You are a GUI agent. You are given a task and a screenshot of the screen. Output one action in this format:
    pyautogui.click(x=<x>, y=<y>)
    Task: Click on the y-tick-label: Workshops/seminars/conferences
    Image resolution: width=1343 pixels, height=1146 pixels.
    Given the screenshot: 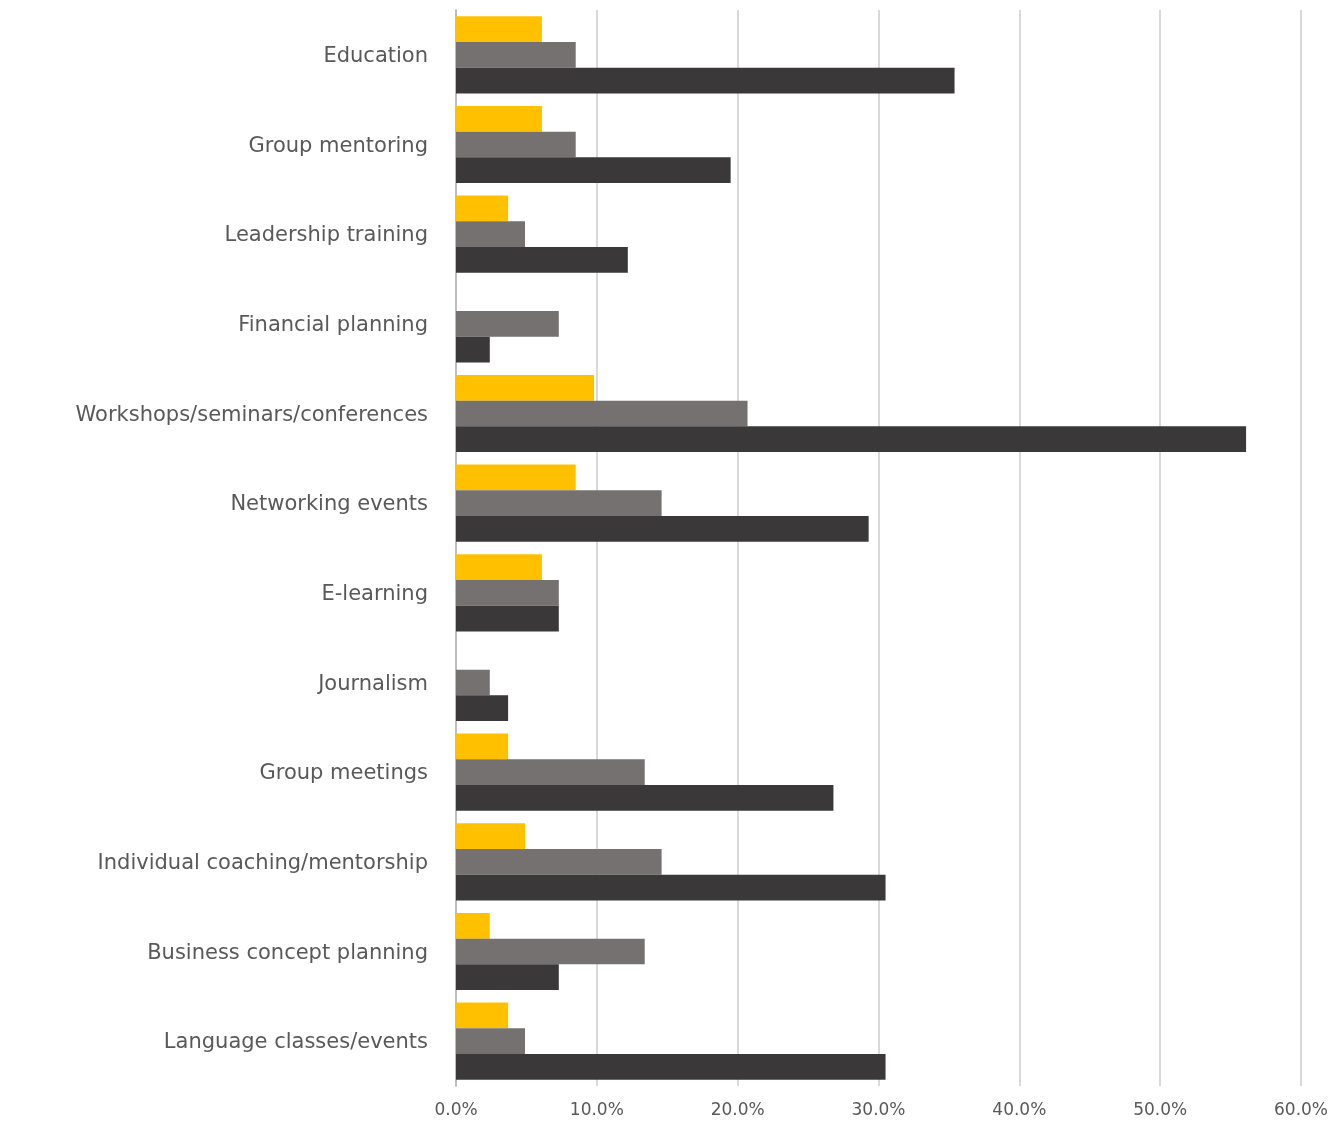 What is the action you would take?
    pyautogui.click(x=251, y=413)
    